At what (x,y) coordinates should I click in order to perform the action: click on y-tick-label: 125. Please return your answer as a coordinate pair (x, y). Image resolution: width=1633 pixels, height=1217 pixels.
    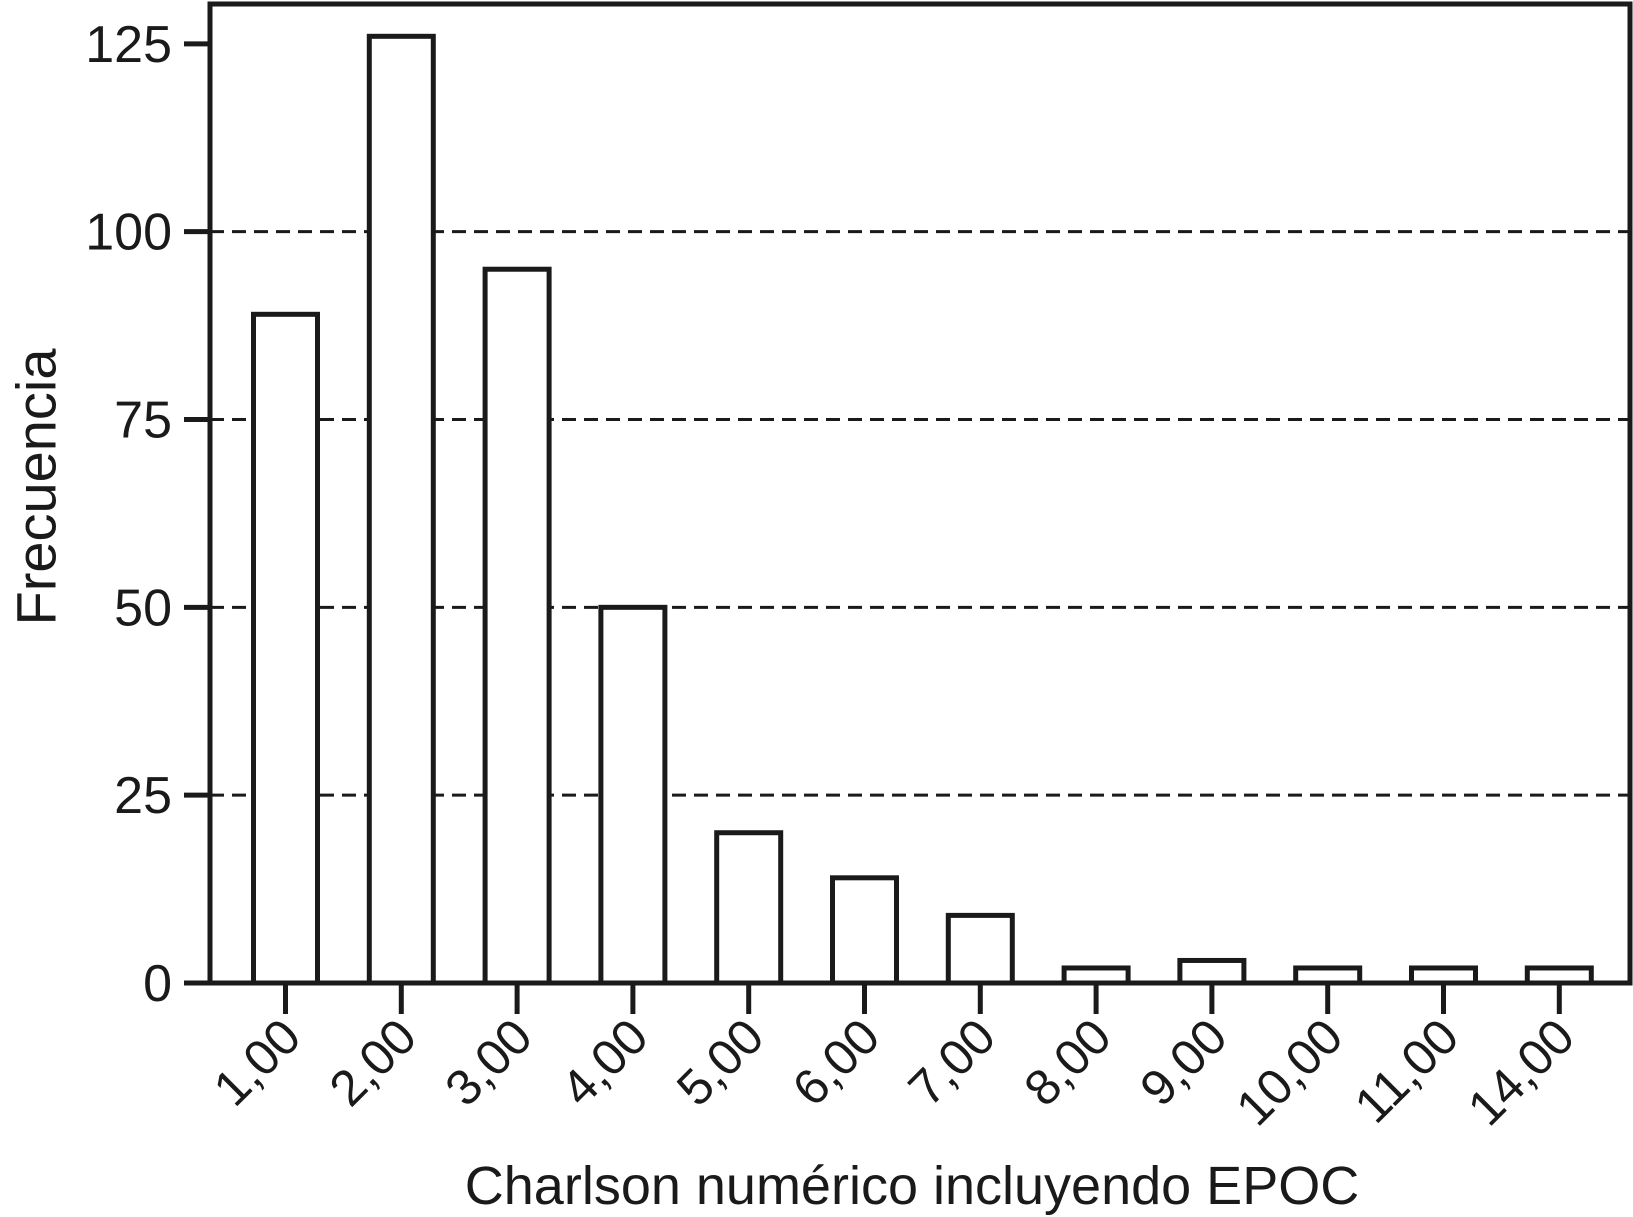
    Looking at the image, I should click on (128, 45).